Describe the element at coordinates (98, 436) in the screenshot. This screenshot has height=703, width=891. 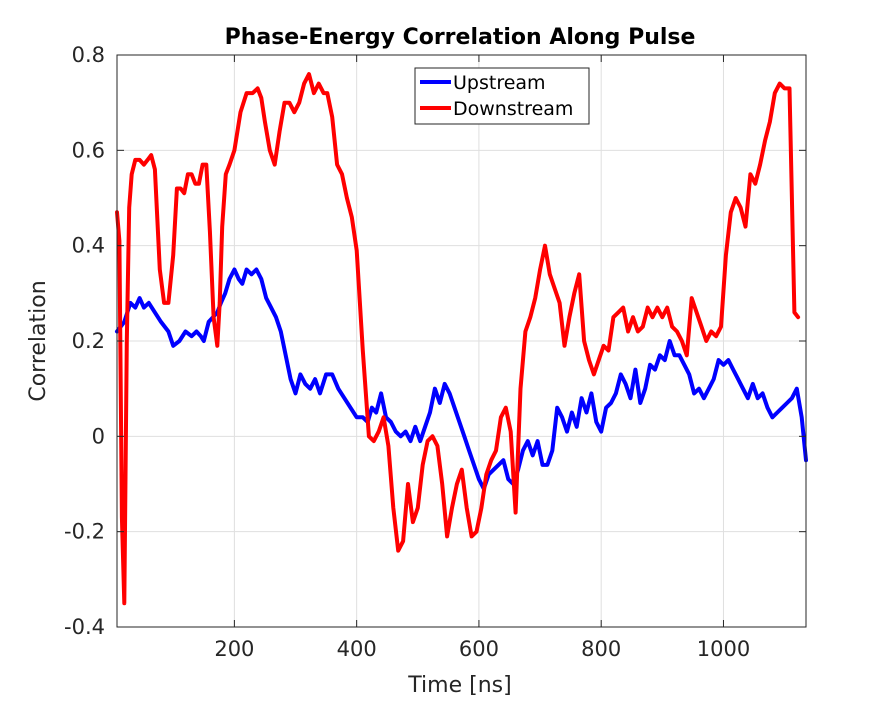
I see `y-tick-label: 0` at that location.